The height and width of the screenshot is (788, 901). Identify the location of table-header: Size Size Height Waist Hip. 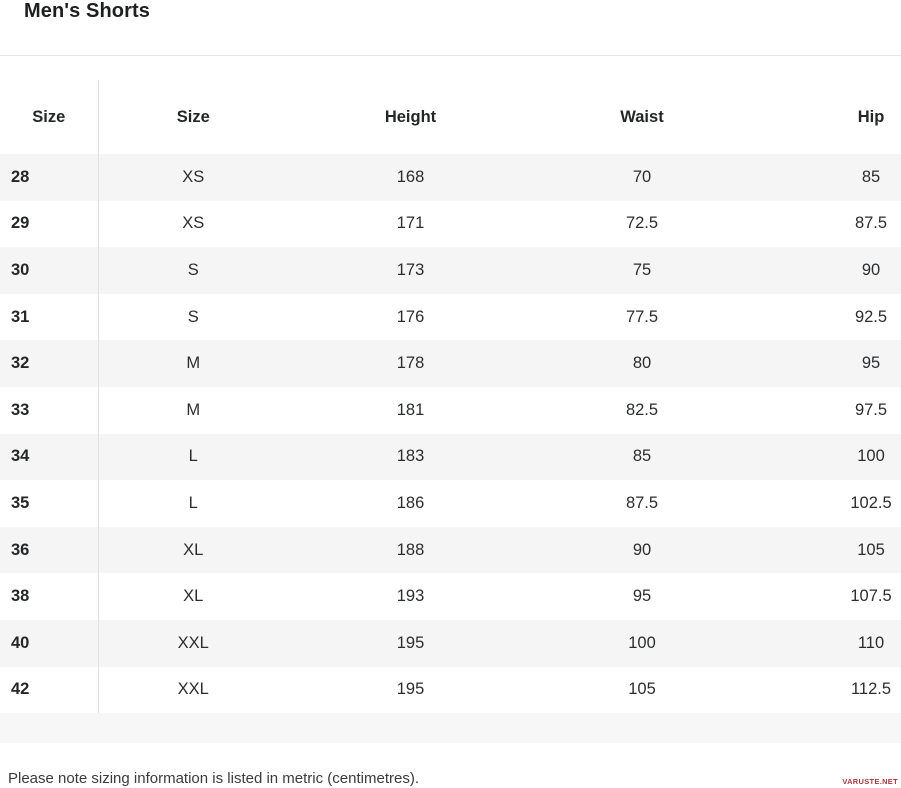
(450, 117).